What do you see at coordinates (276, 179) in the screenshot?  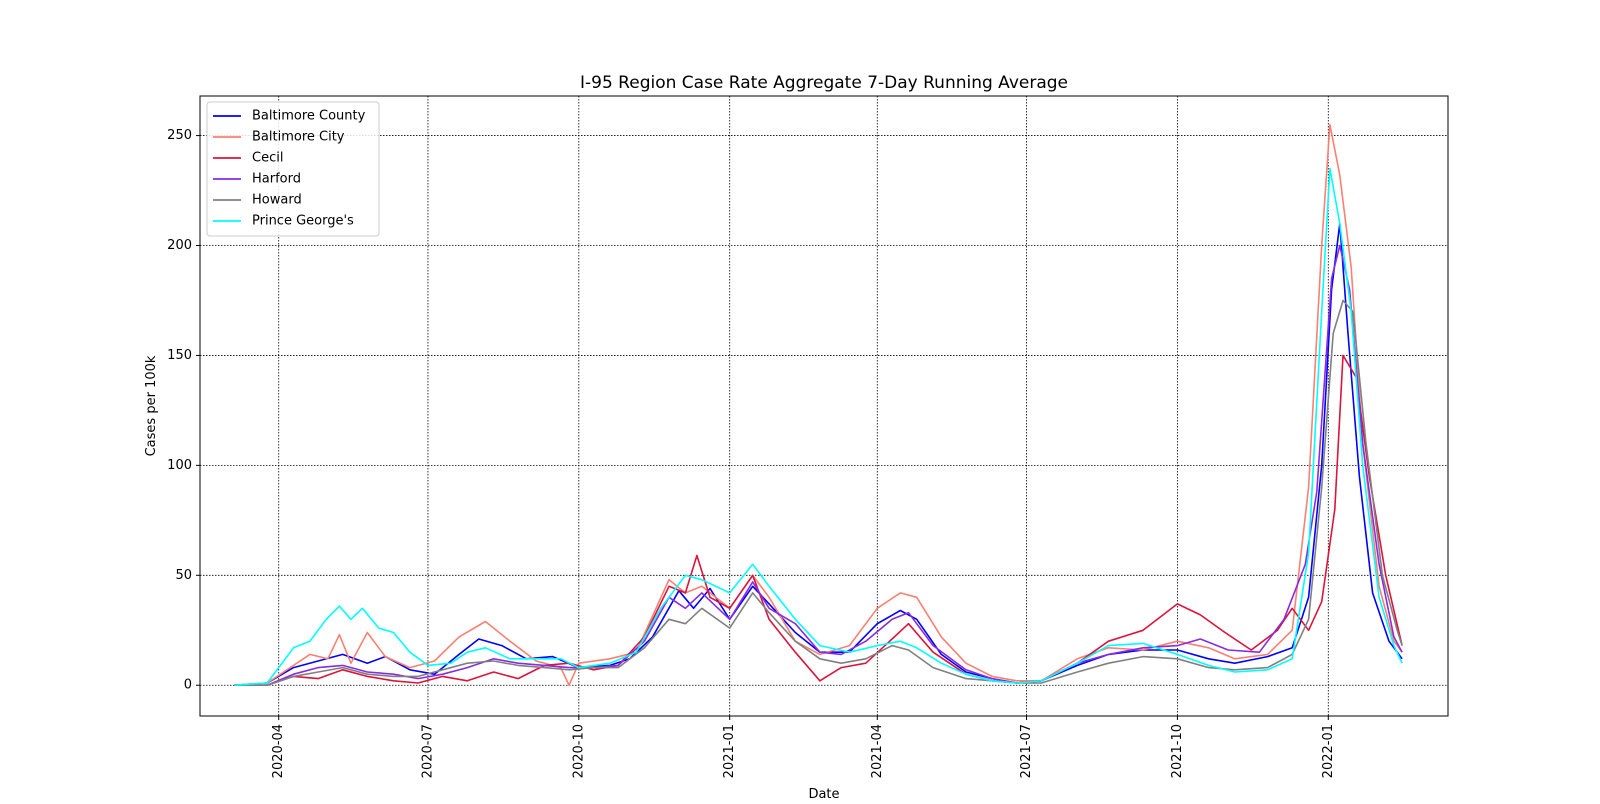 I see `legend-label: Harford` at bounding box center [276, 179].